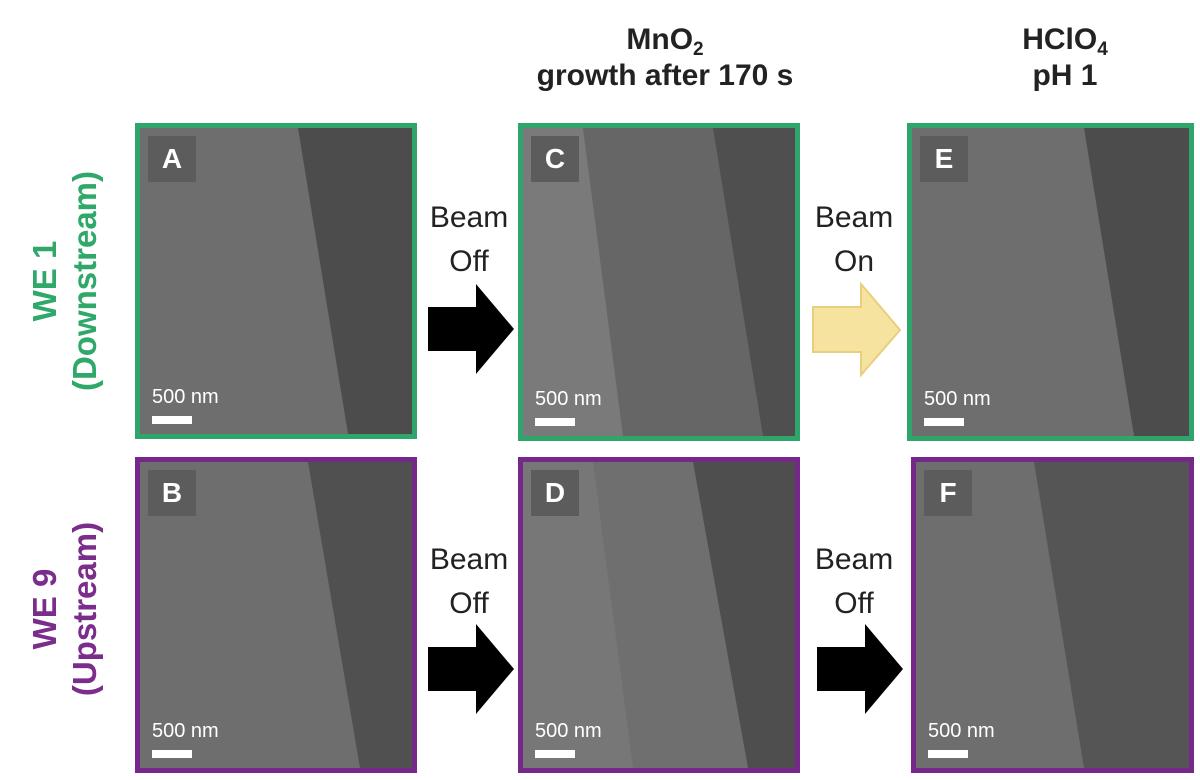 The image size is (1200, 780). Describe the element at coordinates (172, 420) in the screenshot. I see `scale-bar-a` at that location.